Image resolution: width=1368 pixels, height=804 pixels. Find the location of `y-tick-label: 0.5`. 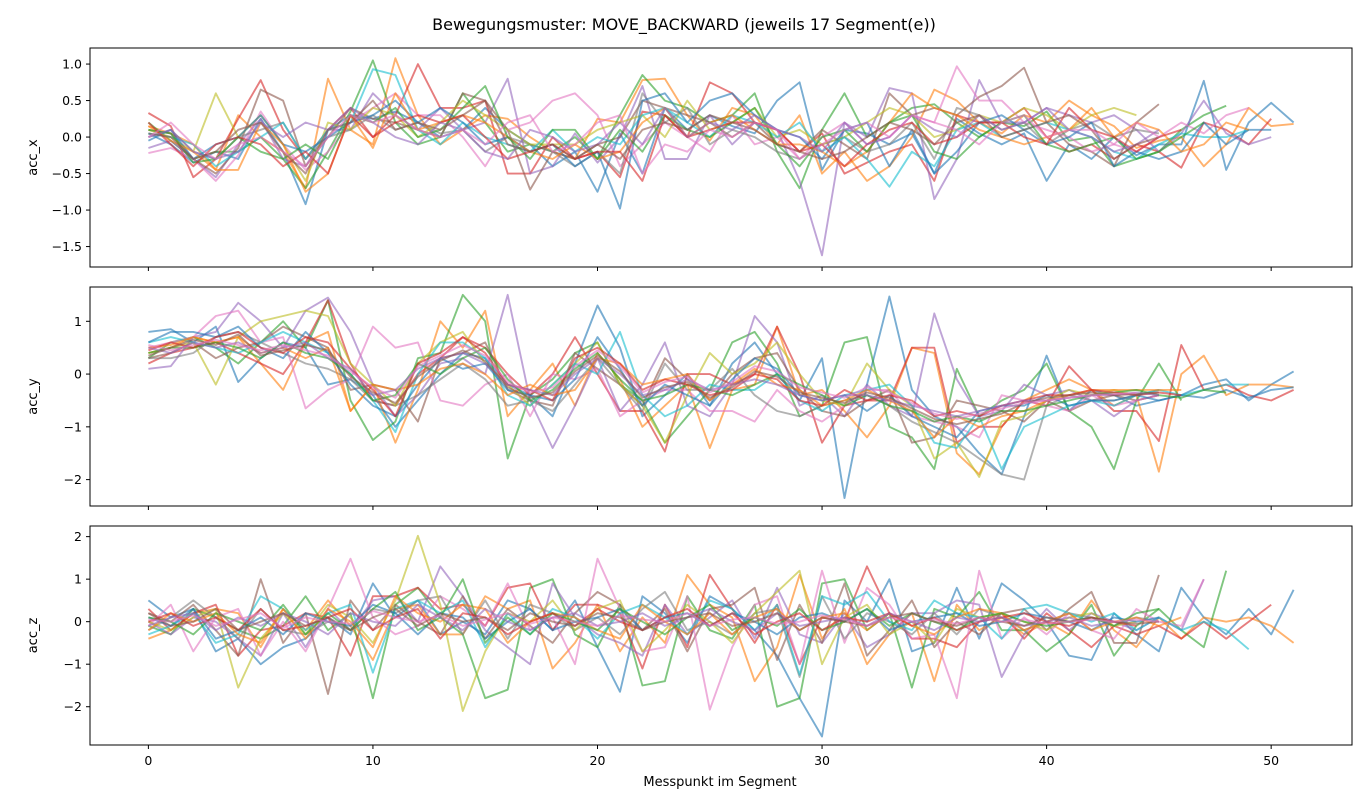

y-tick-label: 0.5 is located at coordinates (72, 100).